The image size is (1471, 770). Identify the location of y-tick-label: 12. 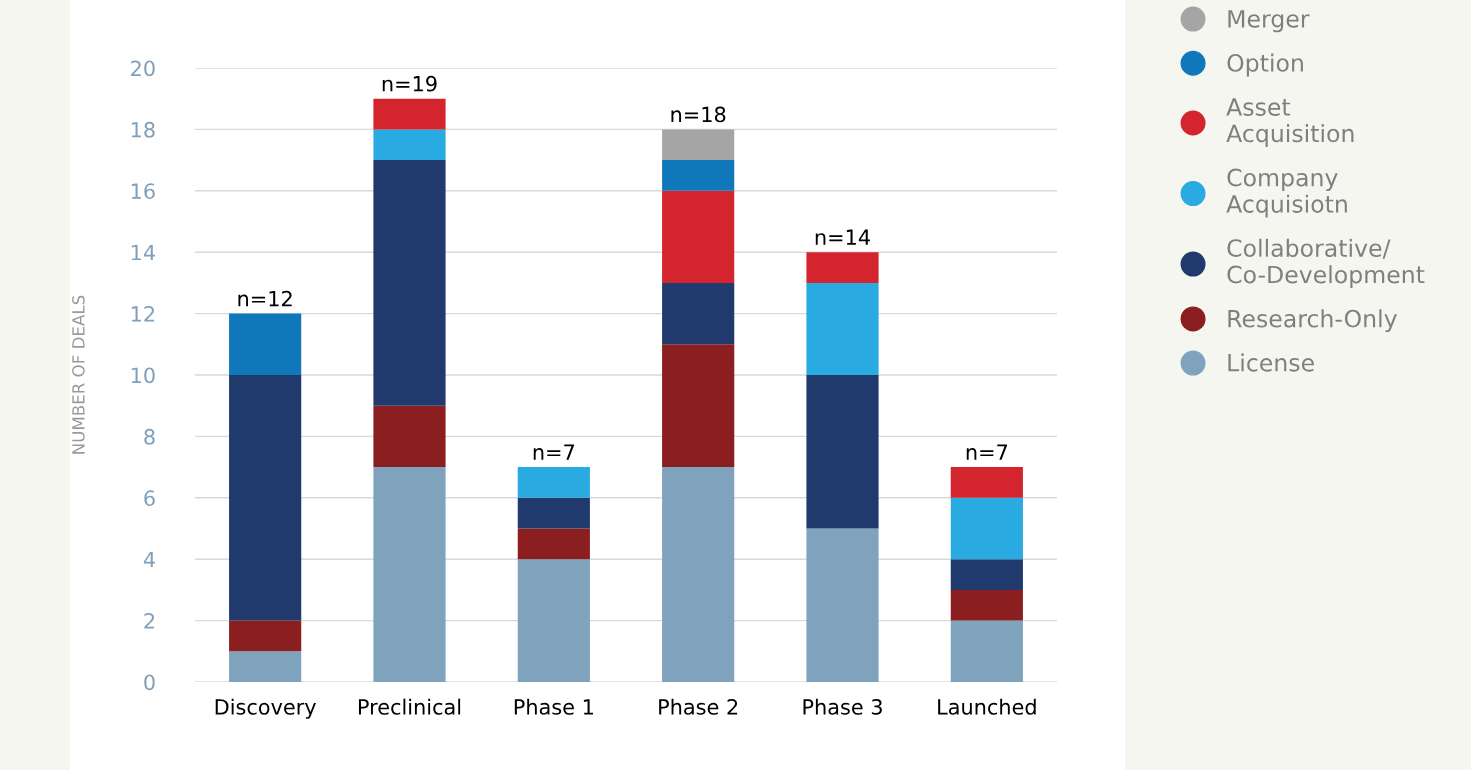
(143, 314).